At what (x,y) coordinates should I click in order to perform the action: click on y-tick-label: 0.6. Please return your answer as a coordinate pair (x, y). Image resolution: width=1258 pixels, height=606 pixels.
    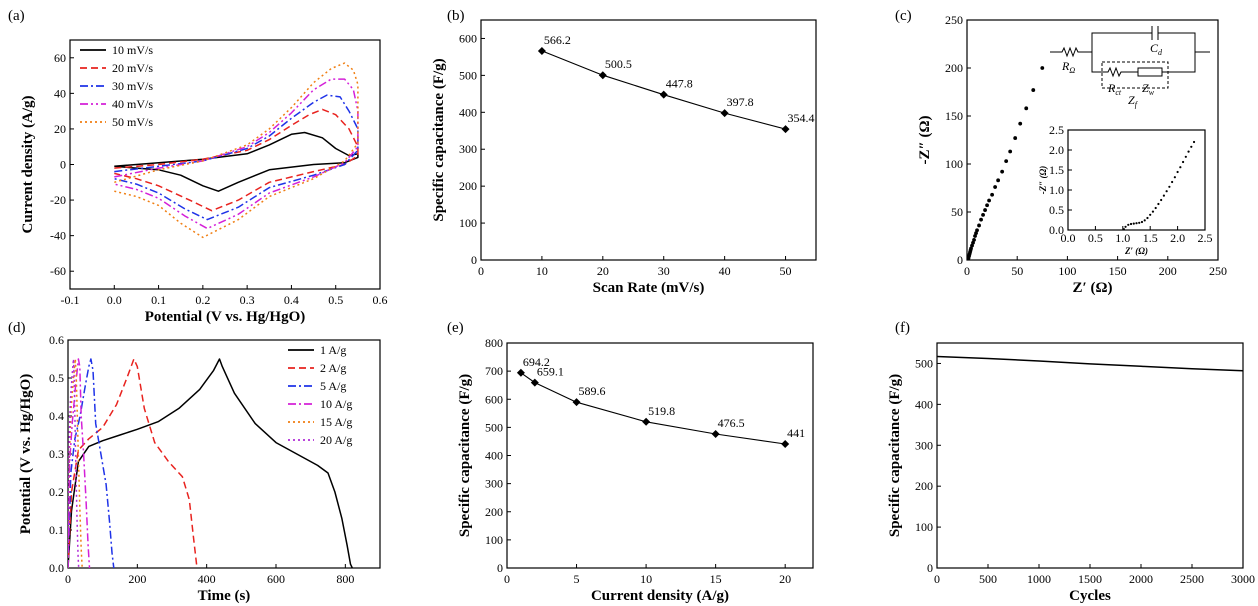
    Looking at the image, I should click on (56, 340).